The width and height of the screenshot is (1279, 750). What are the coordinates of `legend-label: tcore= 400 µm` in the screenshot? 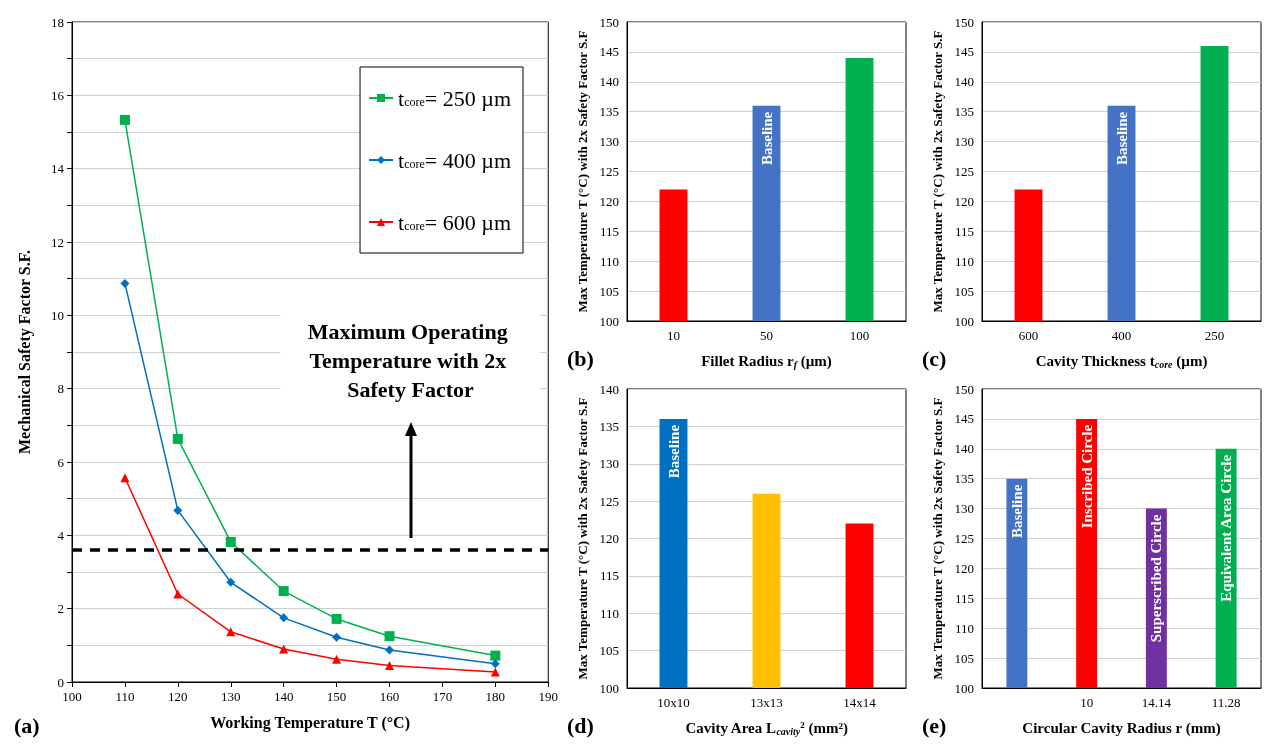 It's located at (455, 160).